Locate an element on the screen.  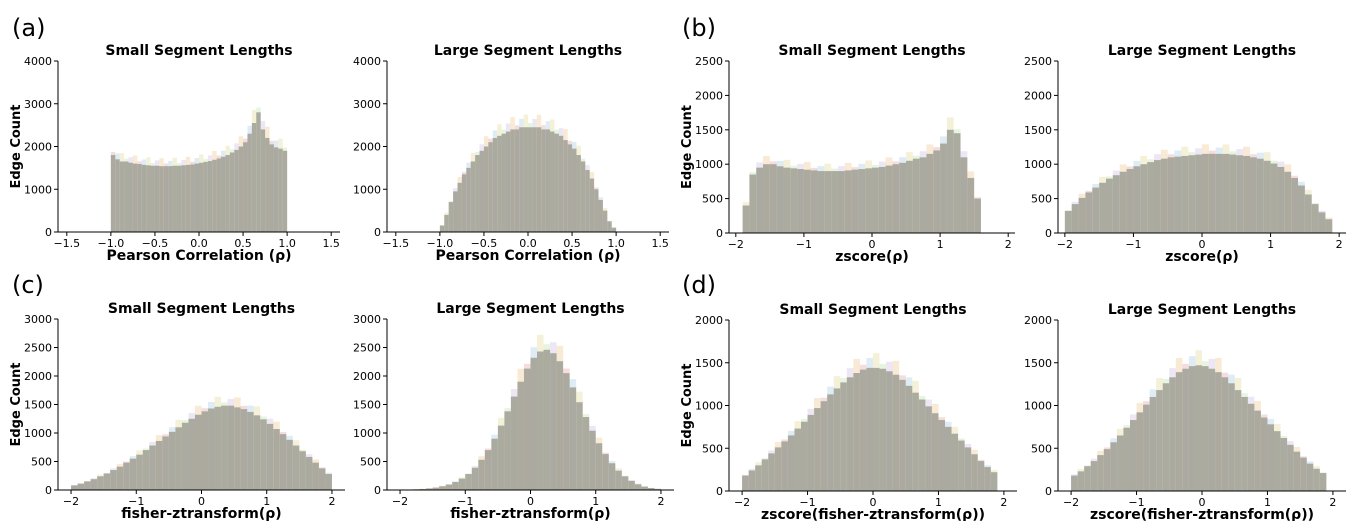
y-axis-label: Edge Count is located at coordinates (16, 146).